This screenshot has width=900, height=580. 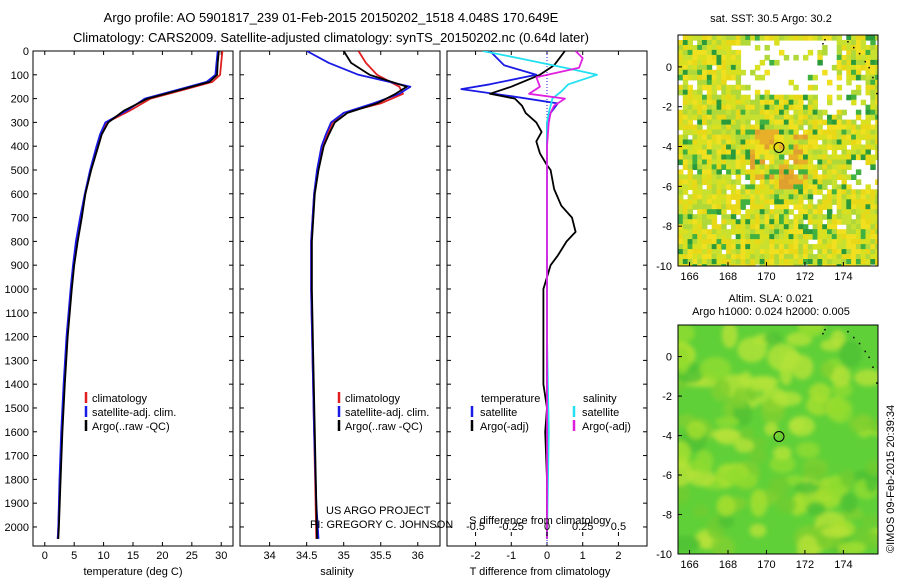 What do you see at coordinates (20, 266) in the screenshot?
I see `ytick-label: 900` at bounding box center [20, 266].